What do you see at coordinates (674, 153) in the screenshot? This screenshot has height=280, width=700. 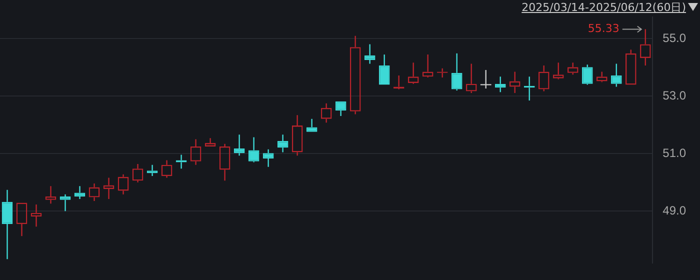 I see `y-tick-label: 51.0` at bounding box center [674, 153].